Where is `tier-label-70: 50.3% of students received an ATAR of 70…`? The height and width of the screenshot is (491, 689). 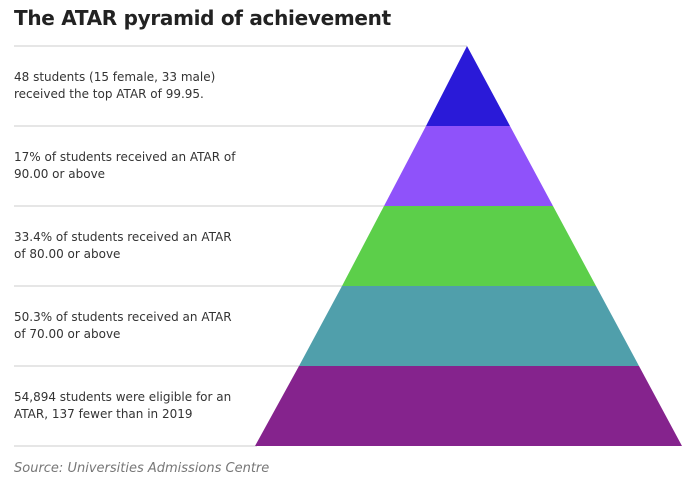
tier-label-70: 50.3% of students received an ATAR of 70… is located at coordinates (123, 325).